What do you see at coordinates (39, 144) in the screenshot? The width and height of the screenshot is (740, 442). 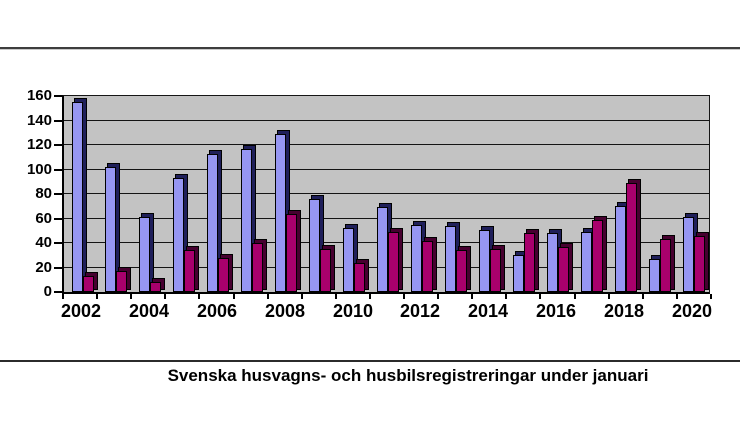 I see `y-axis-label: 120` at bounding box center [39, 144].